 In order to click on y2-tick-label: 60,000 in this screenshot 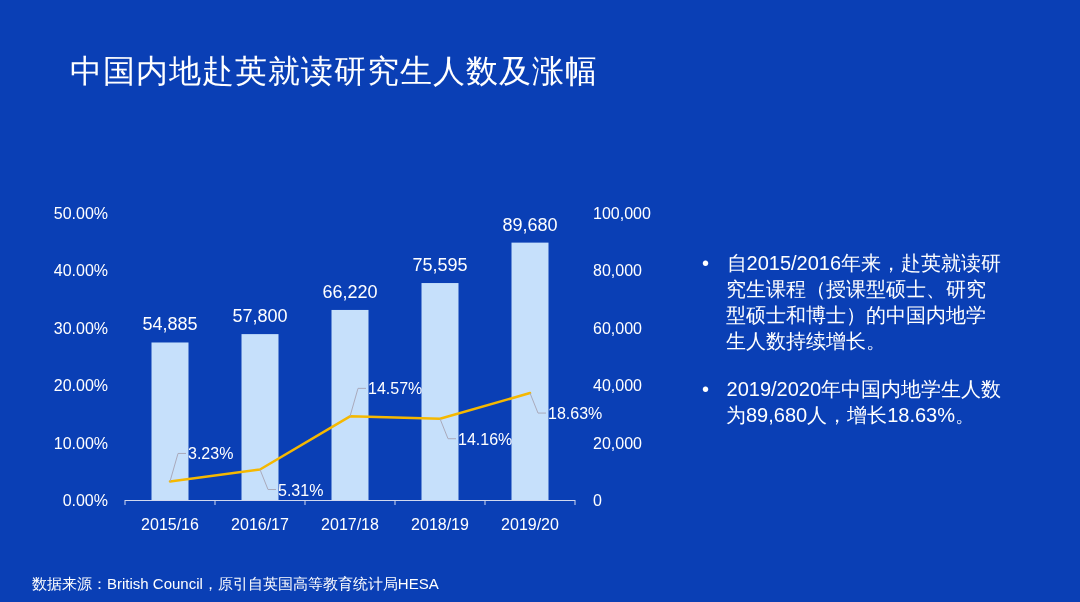, I will do `click(618, 328)`.